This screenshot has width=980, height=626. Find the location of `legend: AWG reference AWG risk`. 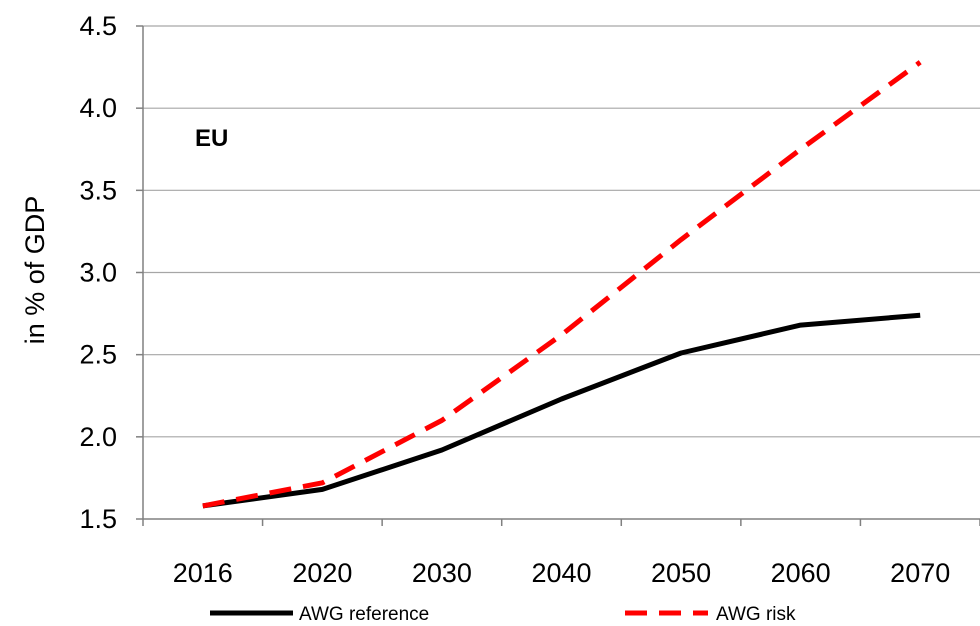

legend: AWG reference AWG risk is located at coordinates (503, 614).